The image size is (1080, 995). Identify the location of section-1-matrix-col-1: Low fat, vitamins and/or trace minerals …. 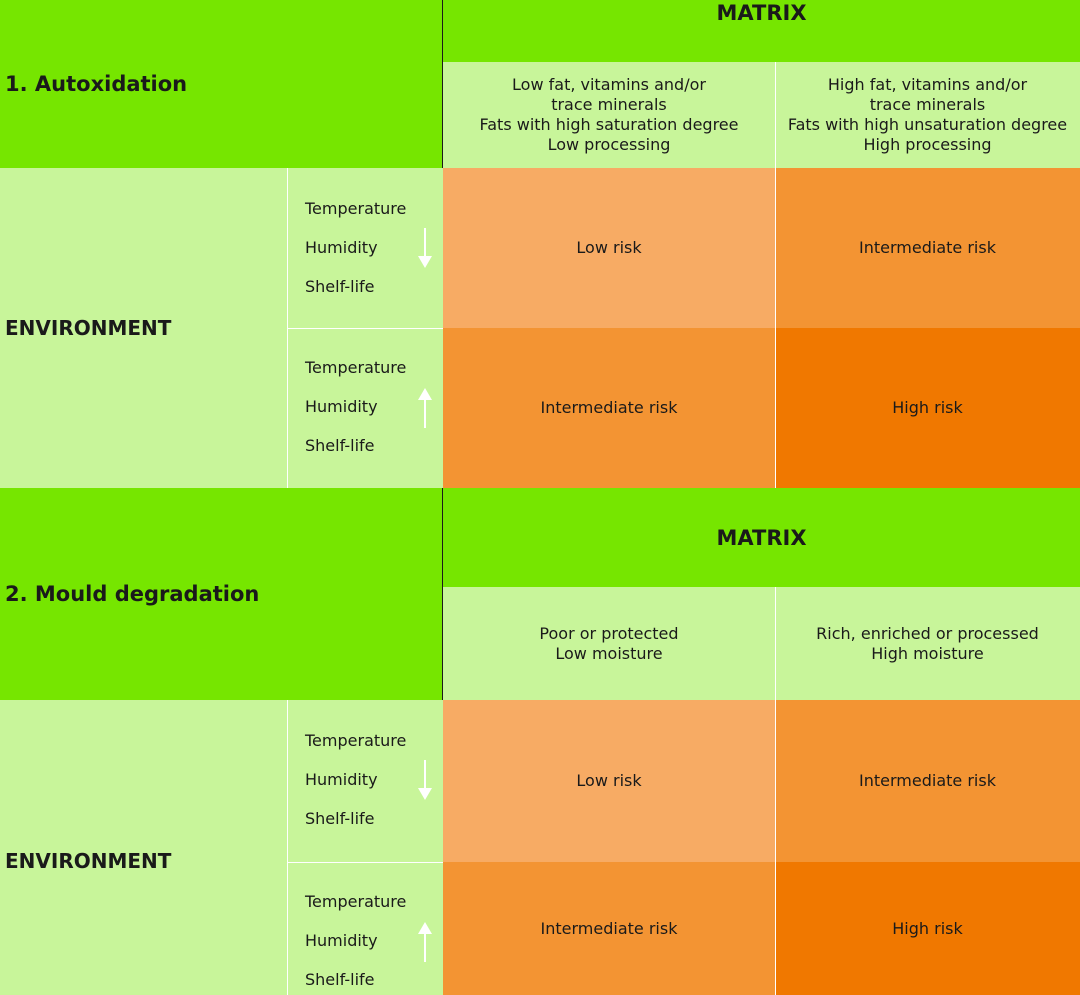
(609, 115).